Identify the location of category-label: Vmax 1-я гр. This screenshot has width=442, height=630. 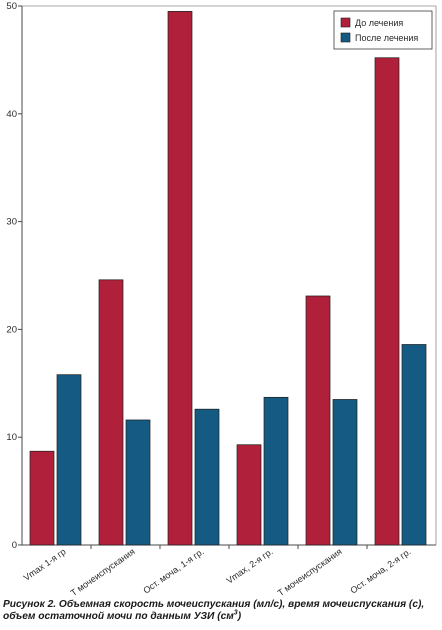
(45, 564).